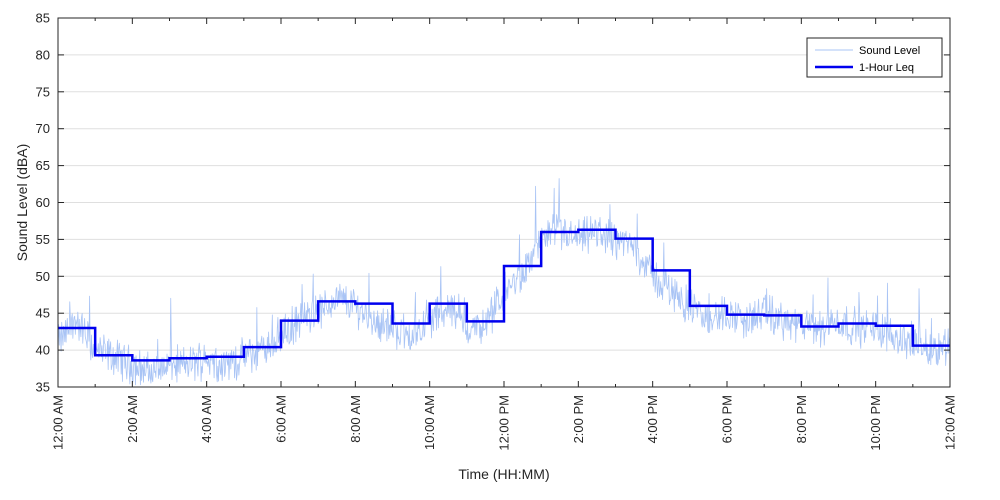 Image resolution: width=1000 pixels, height=500 pixels. What do you see at coordinates (43, 313) in the screenshot?
I see `y-tick-label: 45` at bounding box center [43, 313].